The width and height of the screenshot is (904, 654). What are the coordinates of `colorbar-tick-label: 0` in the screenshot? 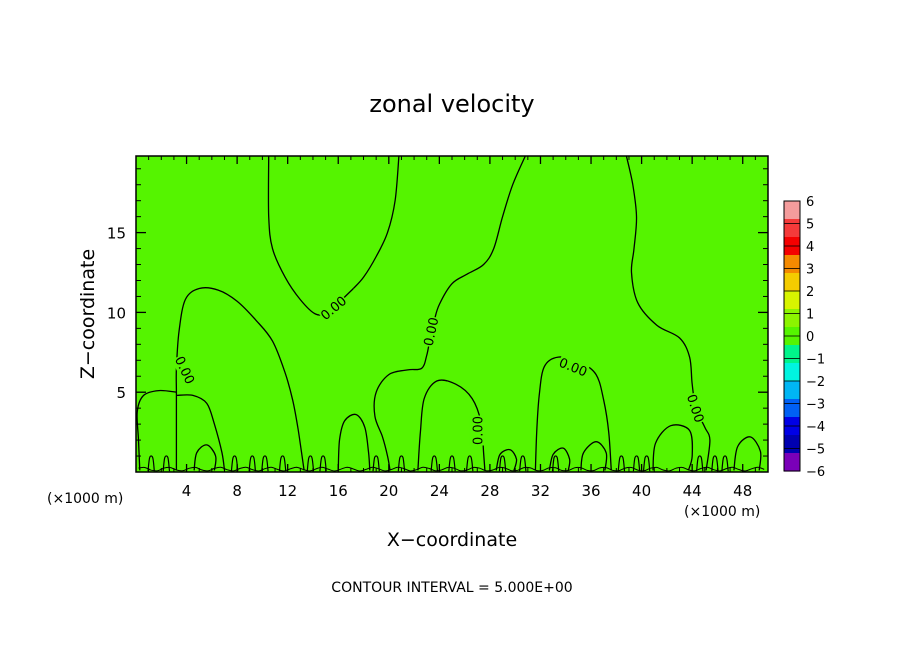 It's located at (810, 337).